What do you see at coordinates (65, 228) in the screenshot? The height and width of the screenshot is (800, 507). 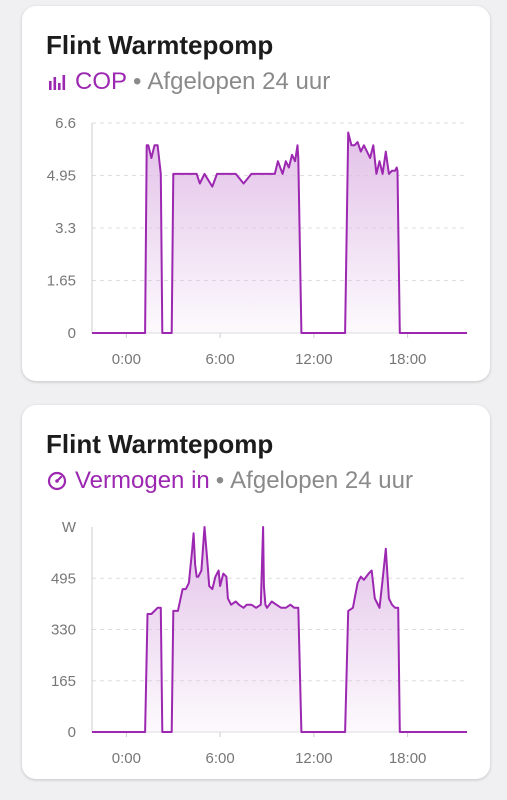 I see `y-tick-label: 3.3` at bounding box center [65, 228].